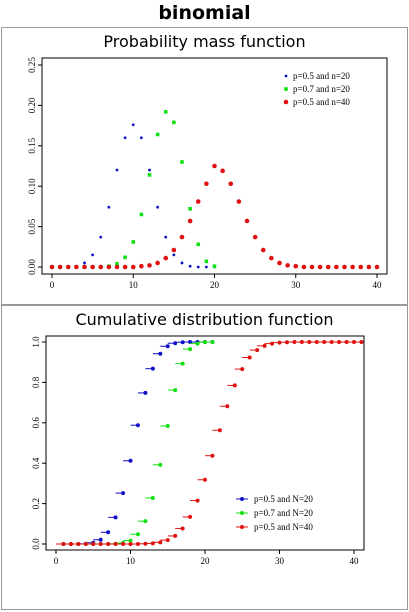  Describe the element at coordinates (32, 65) in the screenshot. I see `y-tick-label: 0.25` at that location.